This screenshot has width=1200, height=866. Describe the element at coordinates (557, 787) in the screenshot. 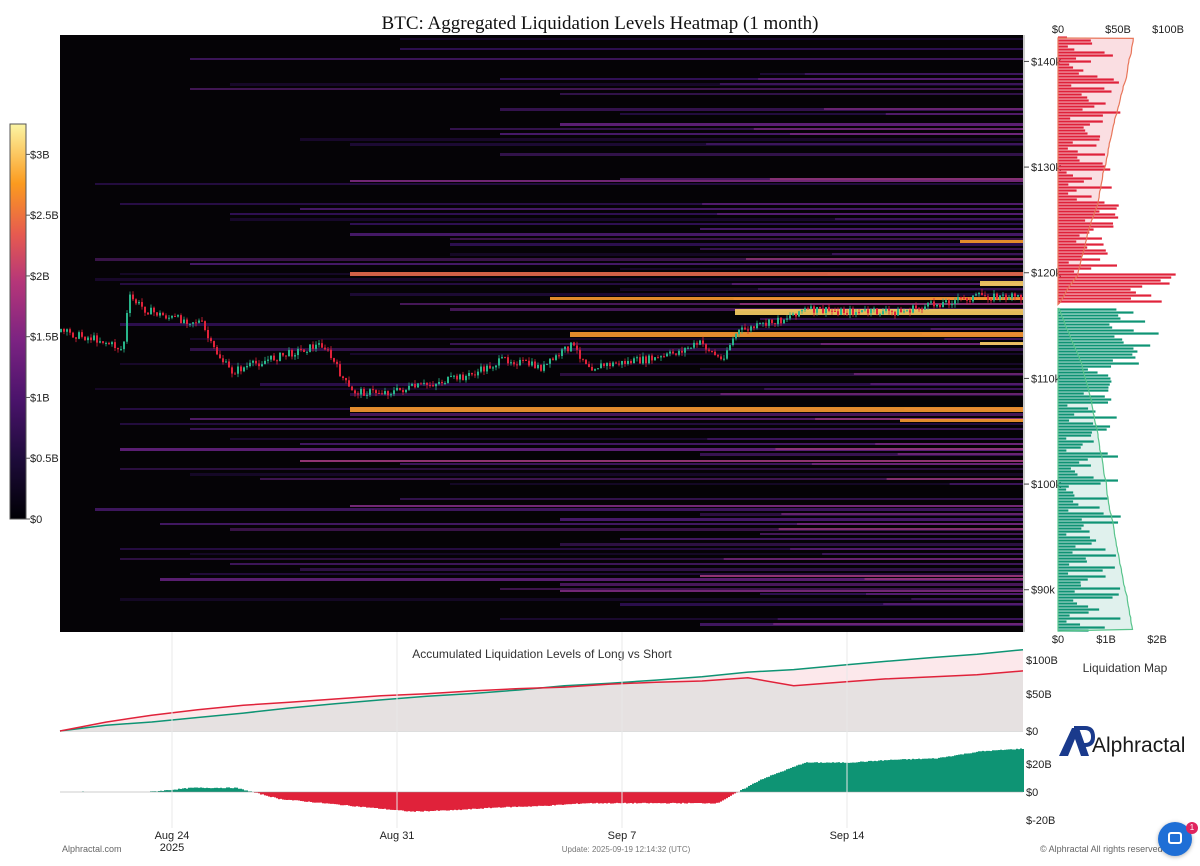

I see `delta-panel: $20B $0 $-20B` at that location.